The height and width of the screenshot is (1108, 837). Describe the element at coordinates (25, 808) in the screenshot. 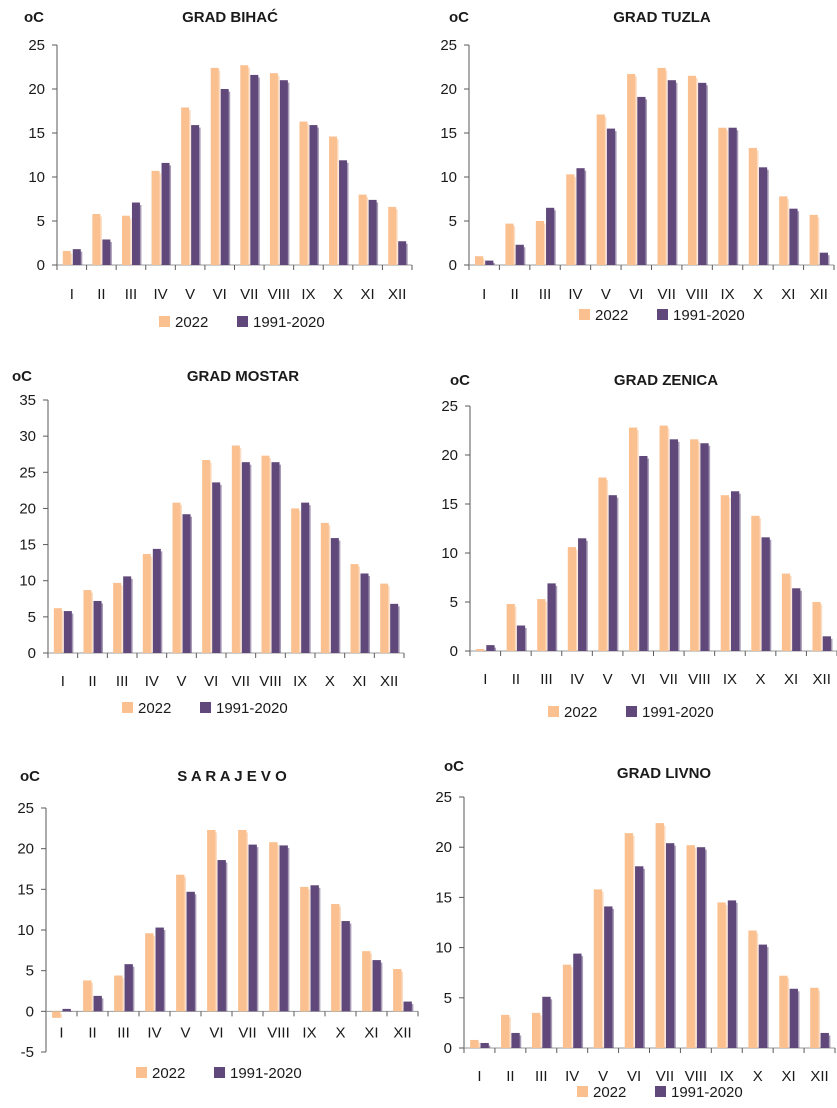

I see `y-tick-label: 25` at that location.